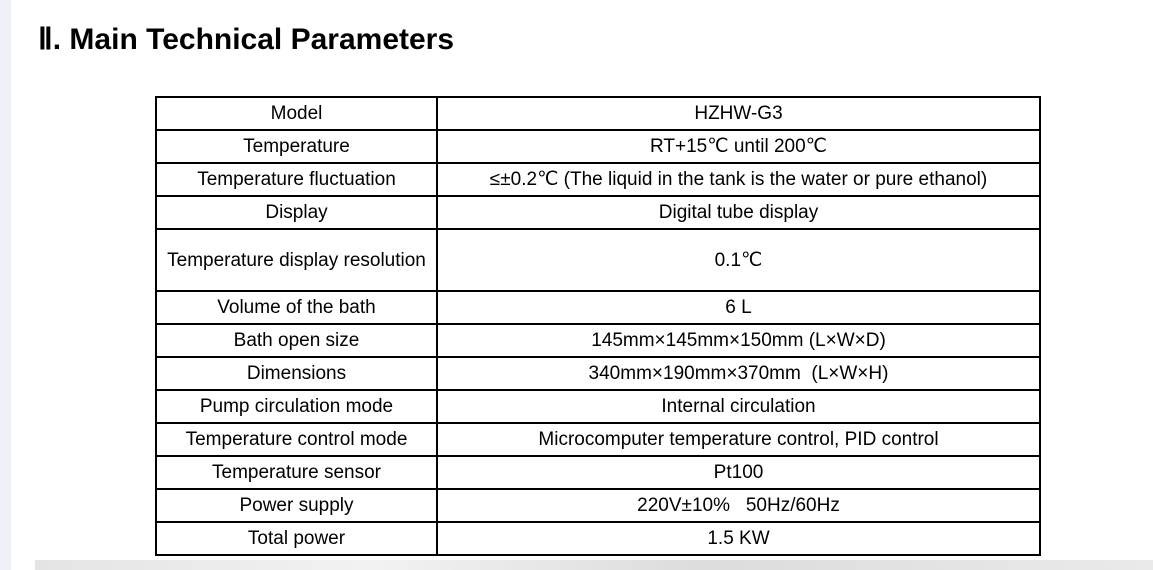  I want to click on parameter-value: 1.5 KW, so click(738, 538).